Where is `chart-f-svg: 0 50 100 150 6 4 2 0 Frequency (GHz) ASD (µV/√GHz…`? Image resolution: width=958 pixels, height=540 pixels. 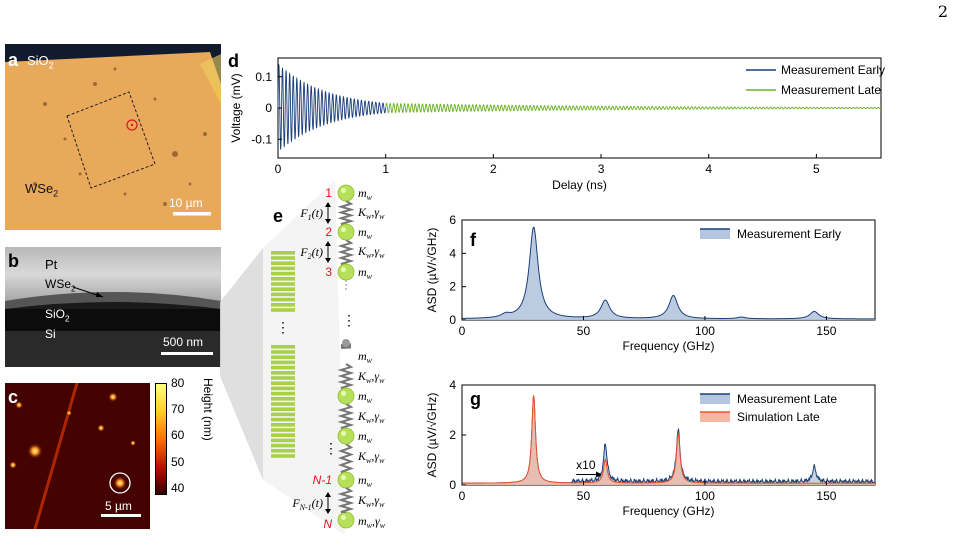 chart-f-svg: 0 50 100 150 6 4 2 0 Frequency (GHz) ASD (µV/√GHz… is located at coordinates (650, 283).